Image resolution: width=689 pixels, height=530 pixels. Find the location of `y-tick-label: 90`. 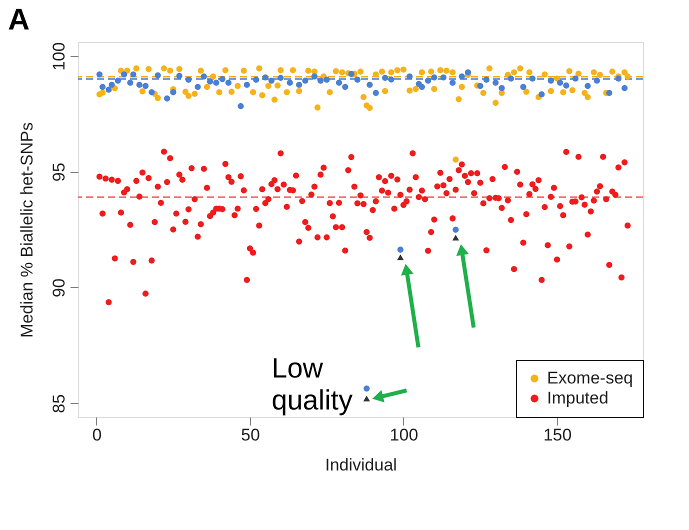

y-tick-label: 90 is located at coordinates (59, 288).